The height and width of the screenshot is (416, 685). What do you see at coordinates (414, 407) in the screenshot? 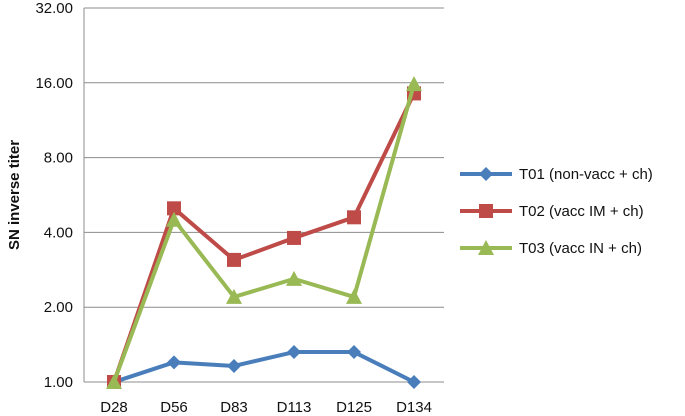
I see `x-tick-label: D134` at bounding box center [414, 407].